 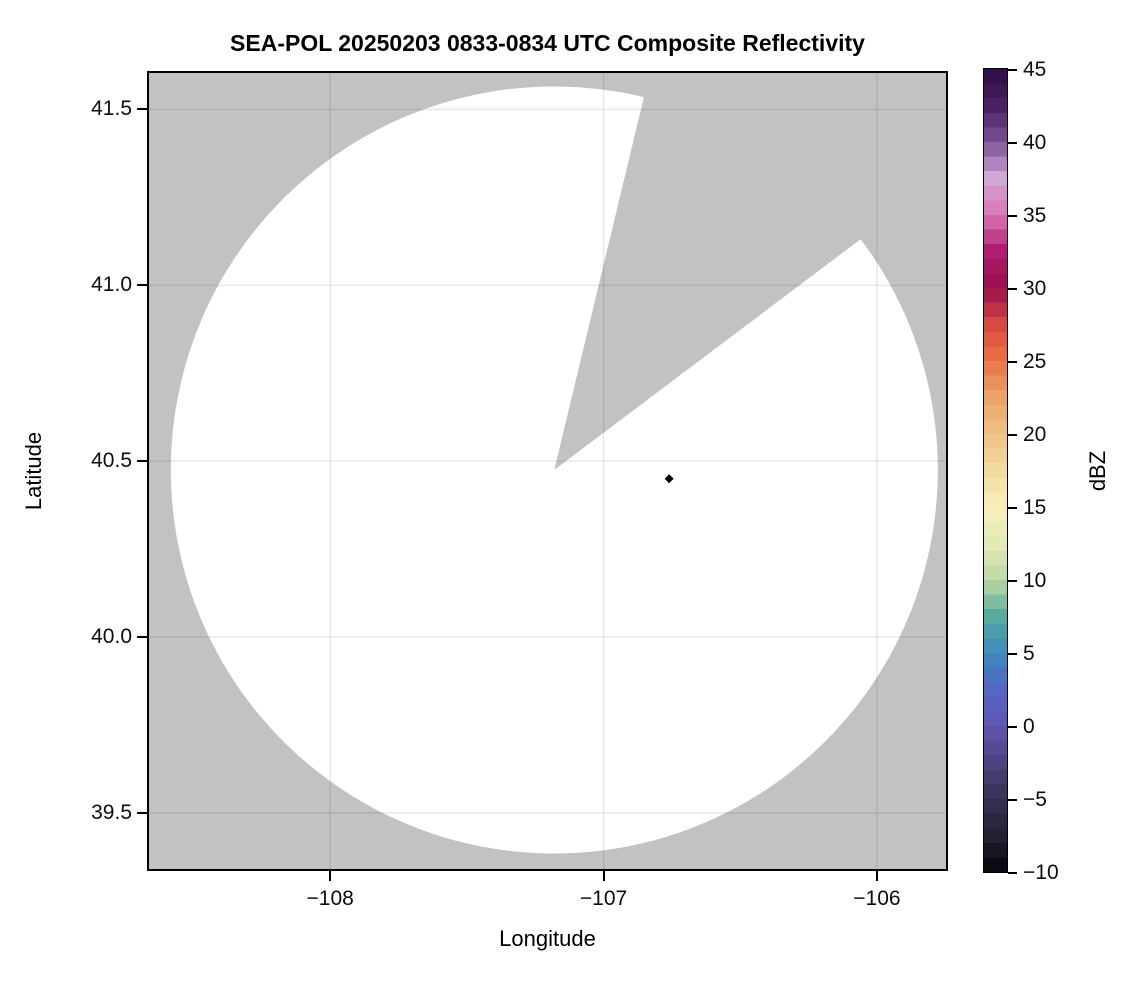 I want to click on colorbar-tick-label: 35, so click(x=1035, y=215).